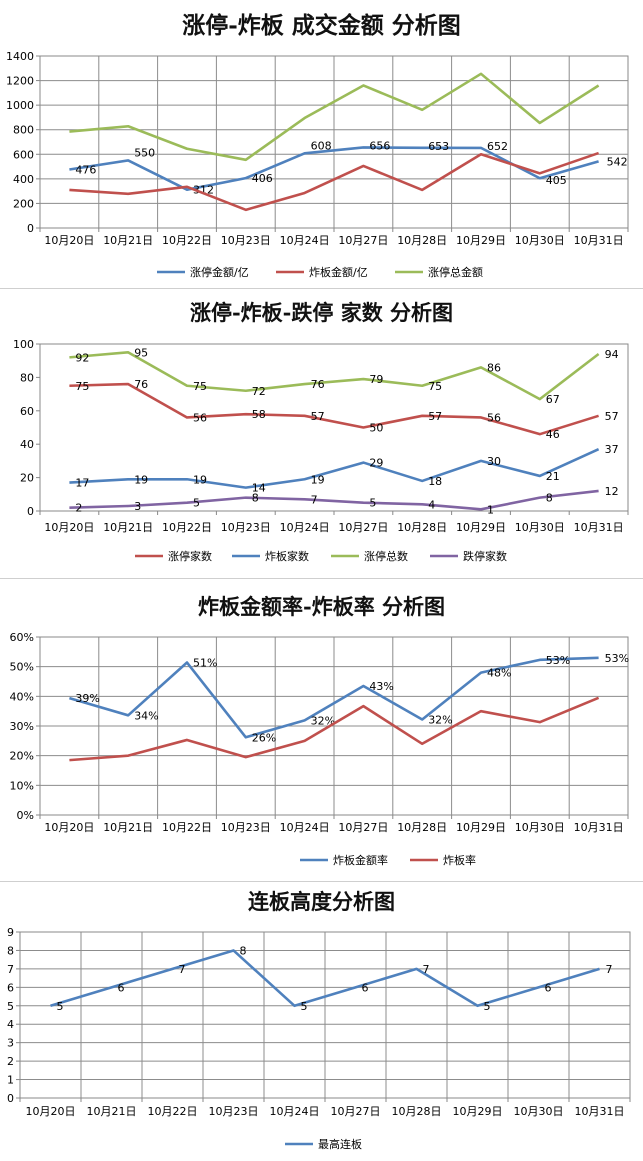 The image size is (643, 1161). Describe the element at coordinates (20, 105) in the screenshot. I see `y-tick-label: 1000` at that location.